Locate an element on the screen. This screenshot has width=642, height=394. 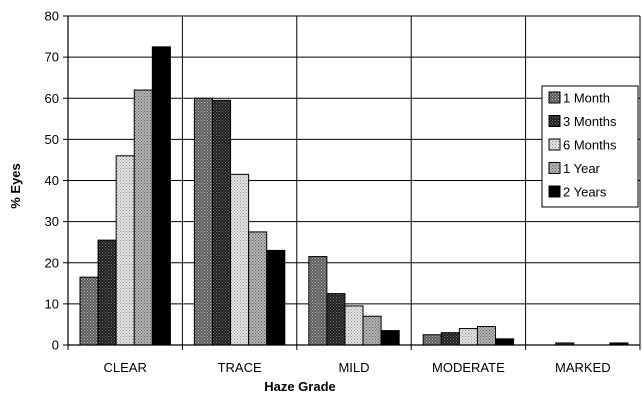
y-tick-label: 70 is located at coordinates (52, 57).